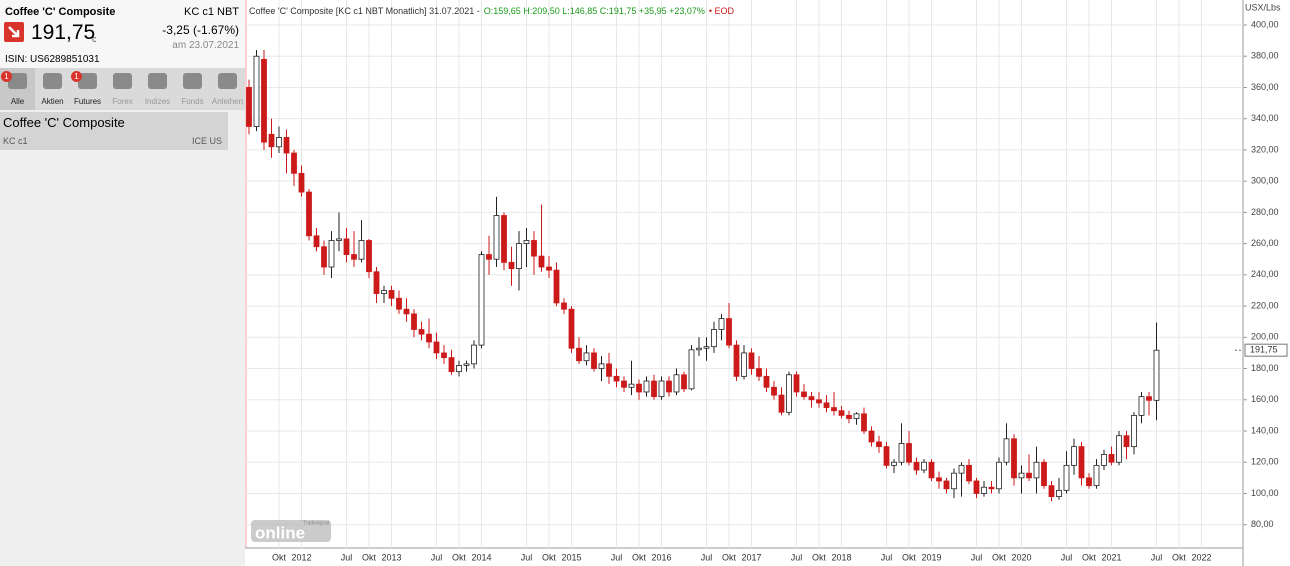 The width and height of the screenshot is (1290, 566). What do you see at coordinates (157, 101) in the screenshot?
I see `tab-label: Indizes` at bounding box center [157, 101].